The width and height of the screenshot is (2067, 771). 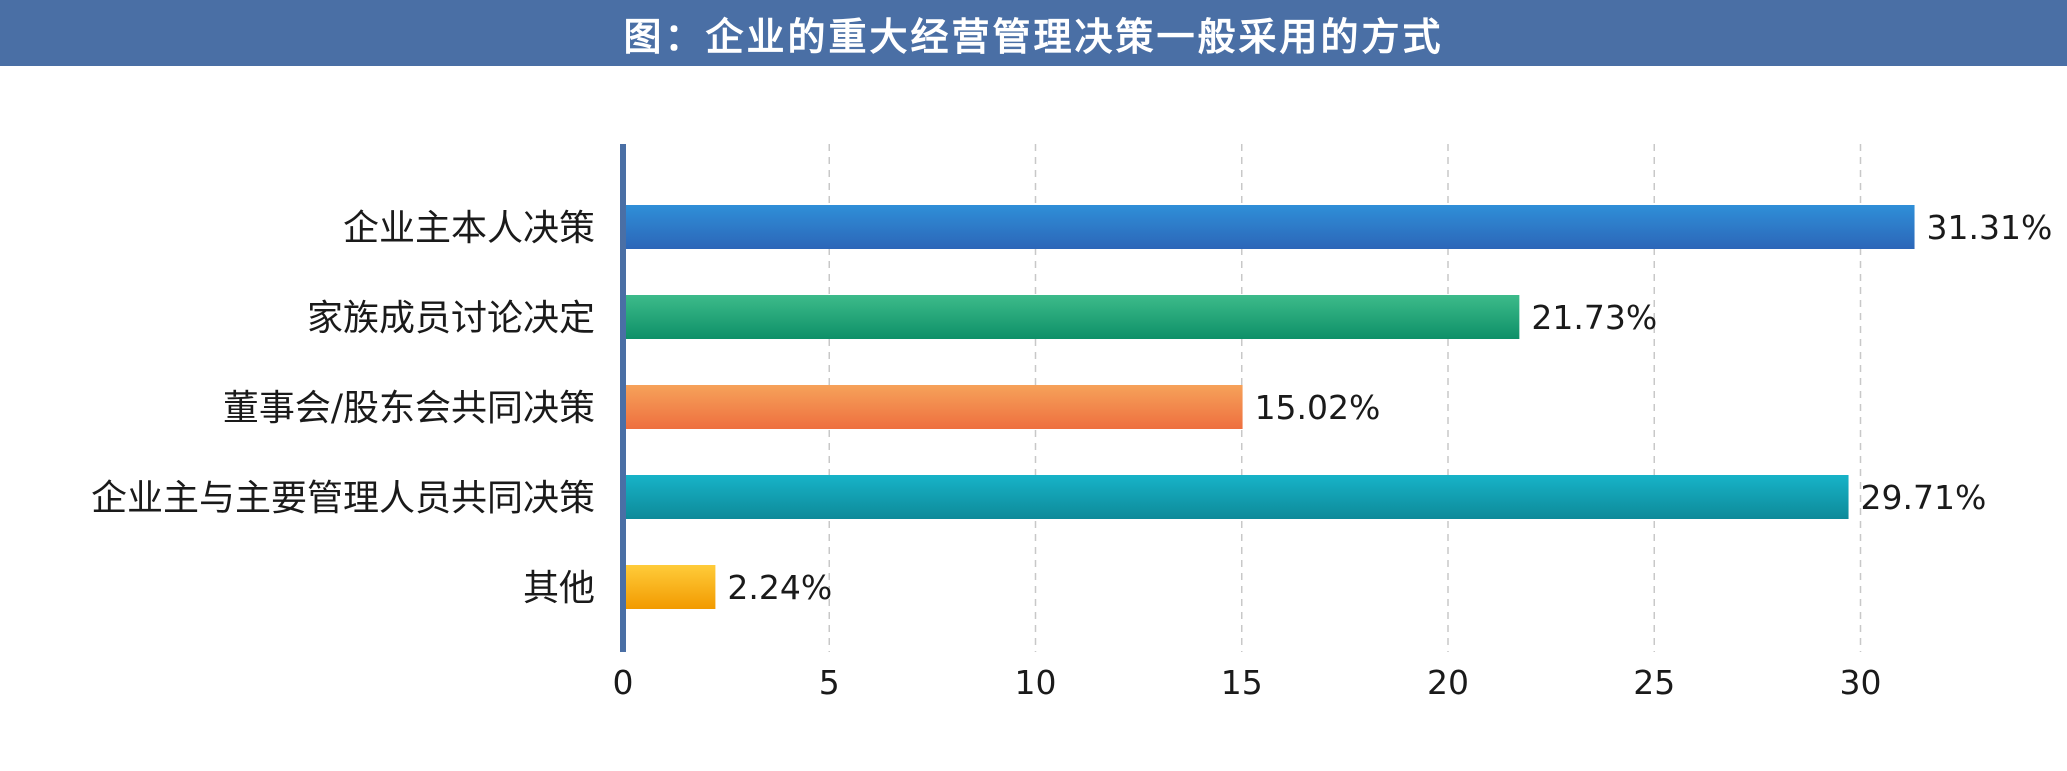 I want to click on category-label: 家族成员讨论决定, so click(x=451, y=318).